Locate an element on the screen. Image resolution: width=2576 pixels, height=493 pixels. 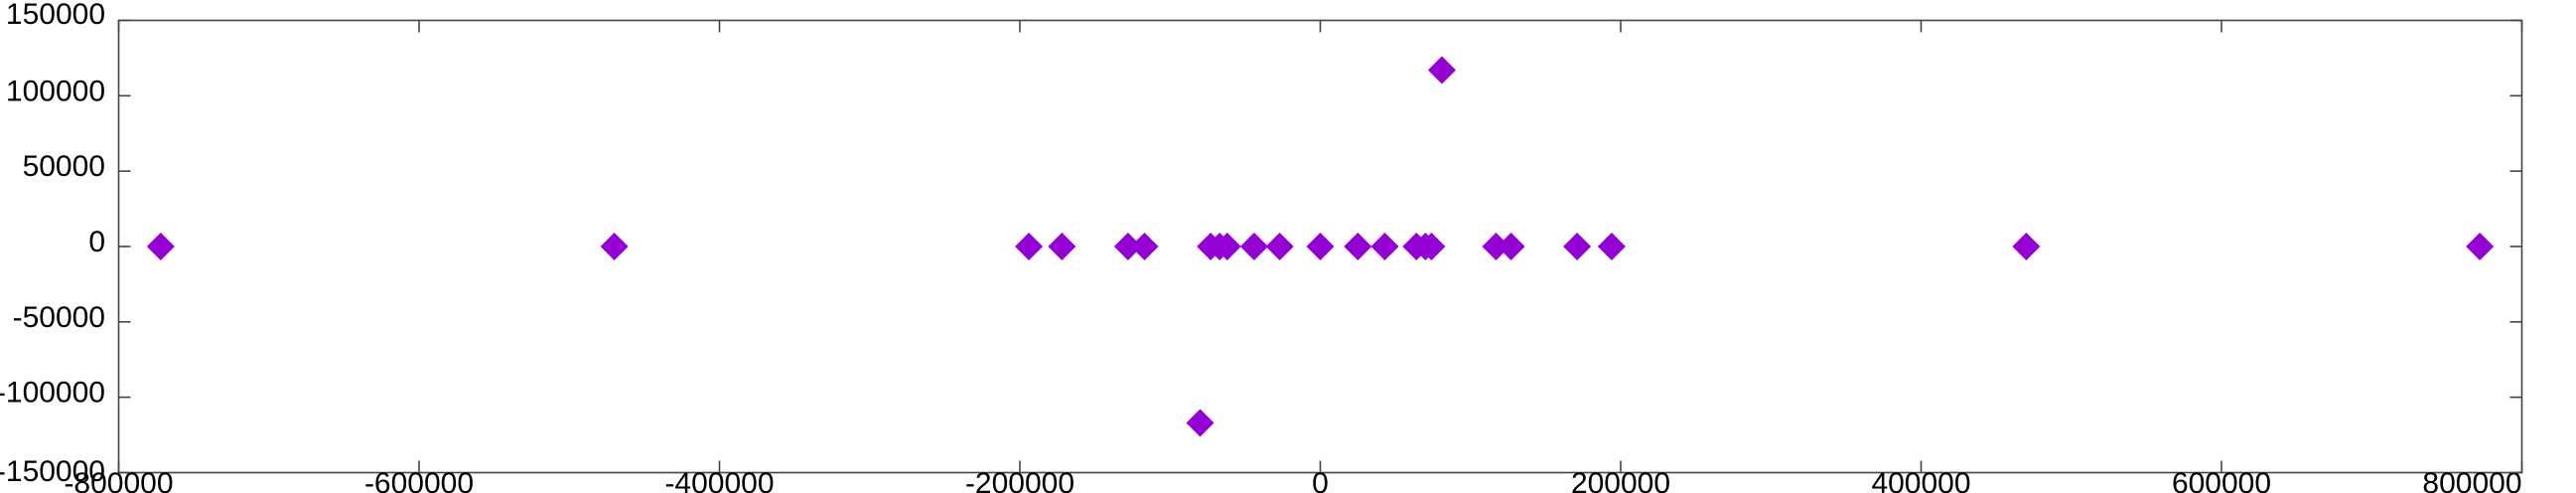
y-tick-label: 150000 is located at coordinates (56, 15).